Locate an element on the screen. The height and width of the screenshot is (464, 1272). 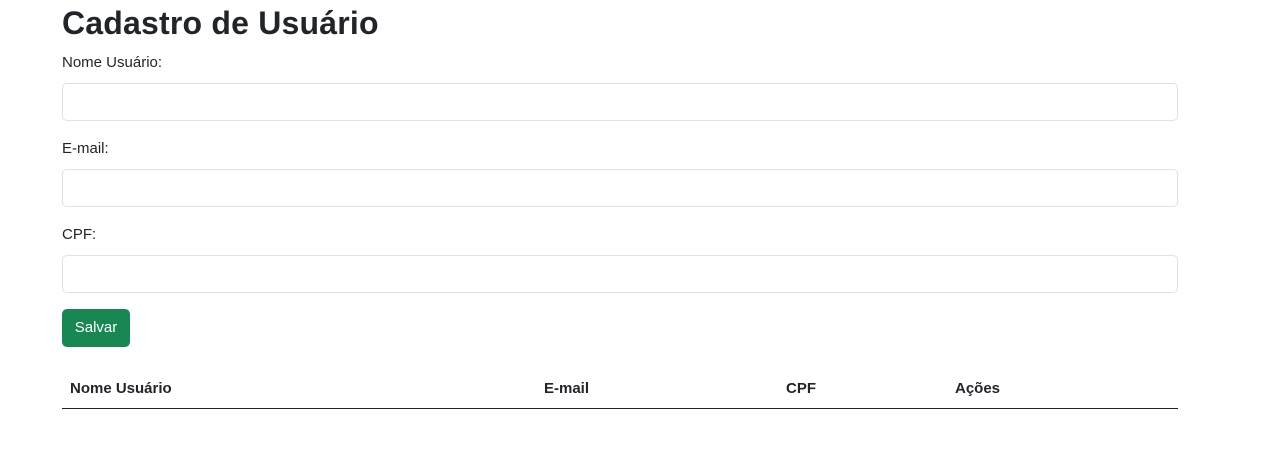
table-header-row: Nome Usuário E-mail CPF Ações is located at coordinates (620, 390).